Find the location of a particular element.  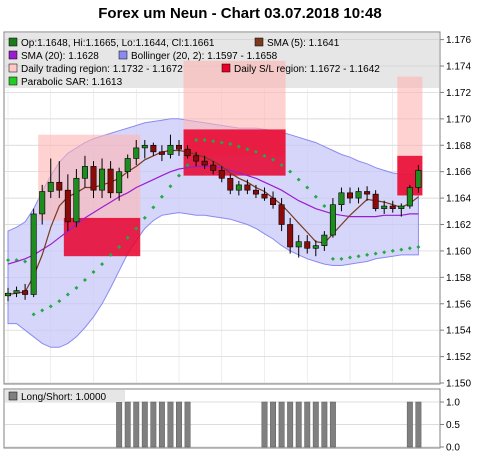

price-tick-label: 1.156 is located at coordinates (458, 304).